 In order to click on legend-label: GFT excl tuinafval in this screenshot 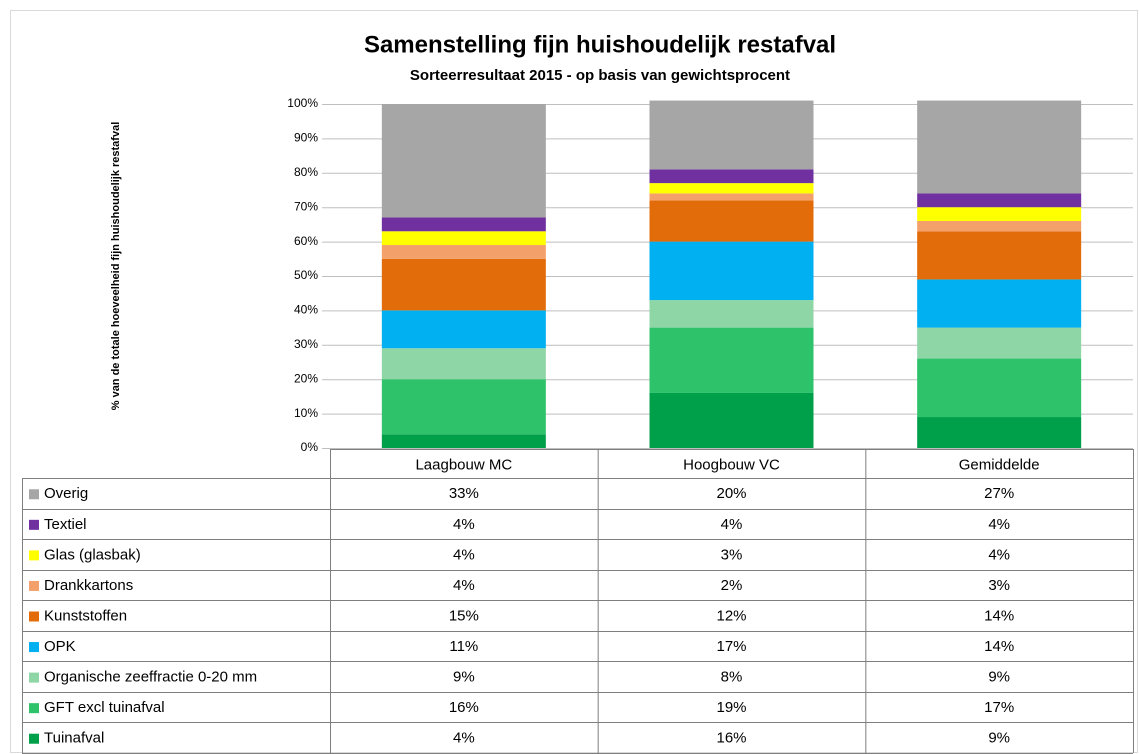, I will do `click(104, 707)`.